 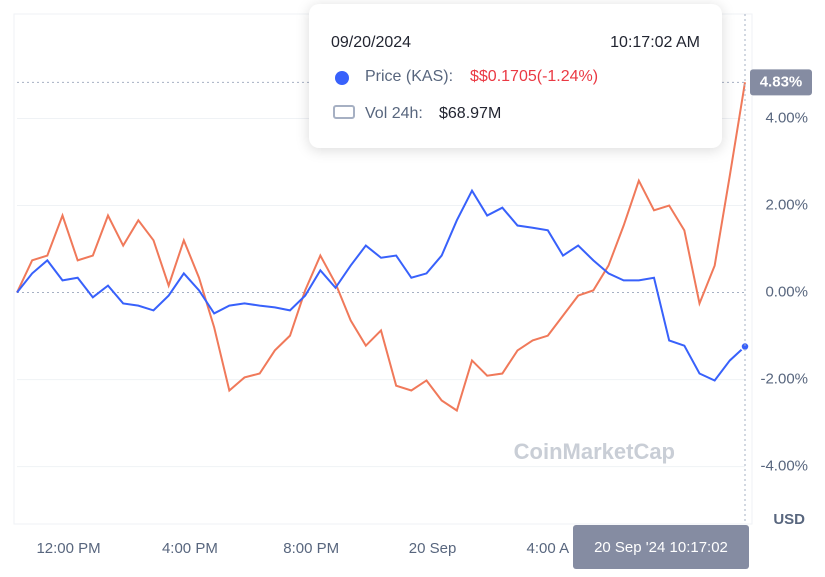 What do you see at coordinates (594, 451) in the screenshot?
I see `watermark: CoinMarketCap` at bounding box center [594, 451].